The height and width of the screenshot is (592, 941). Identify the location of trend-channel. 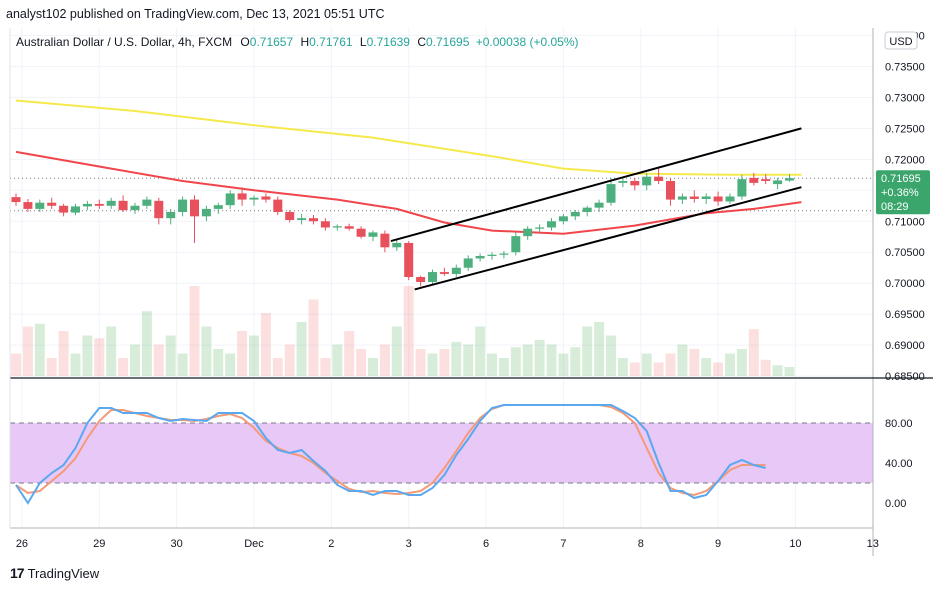
(596, 209).